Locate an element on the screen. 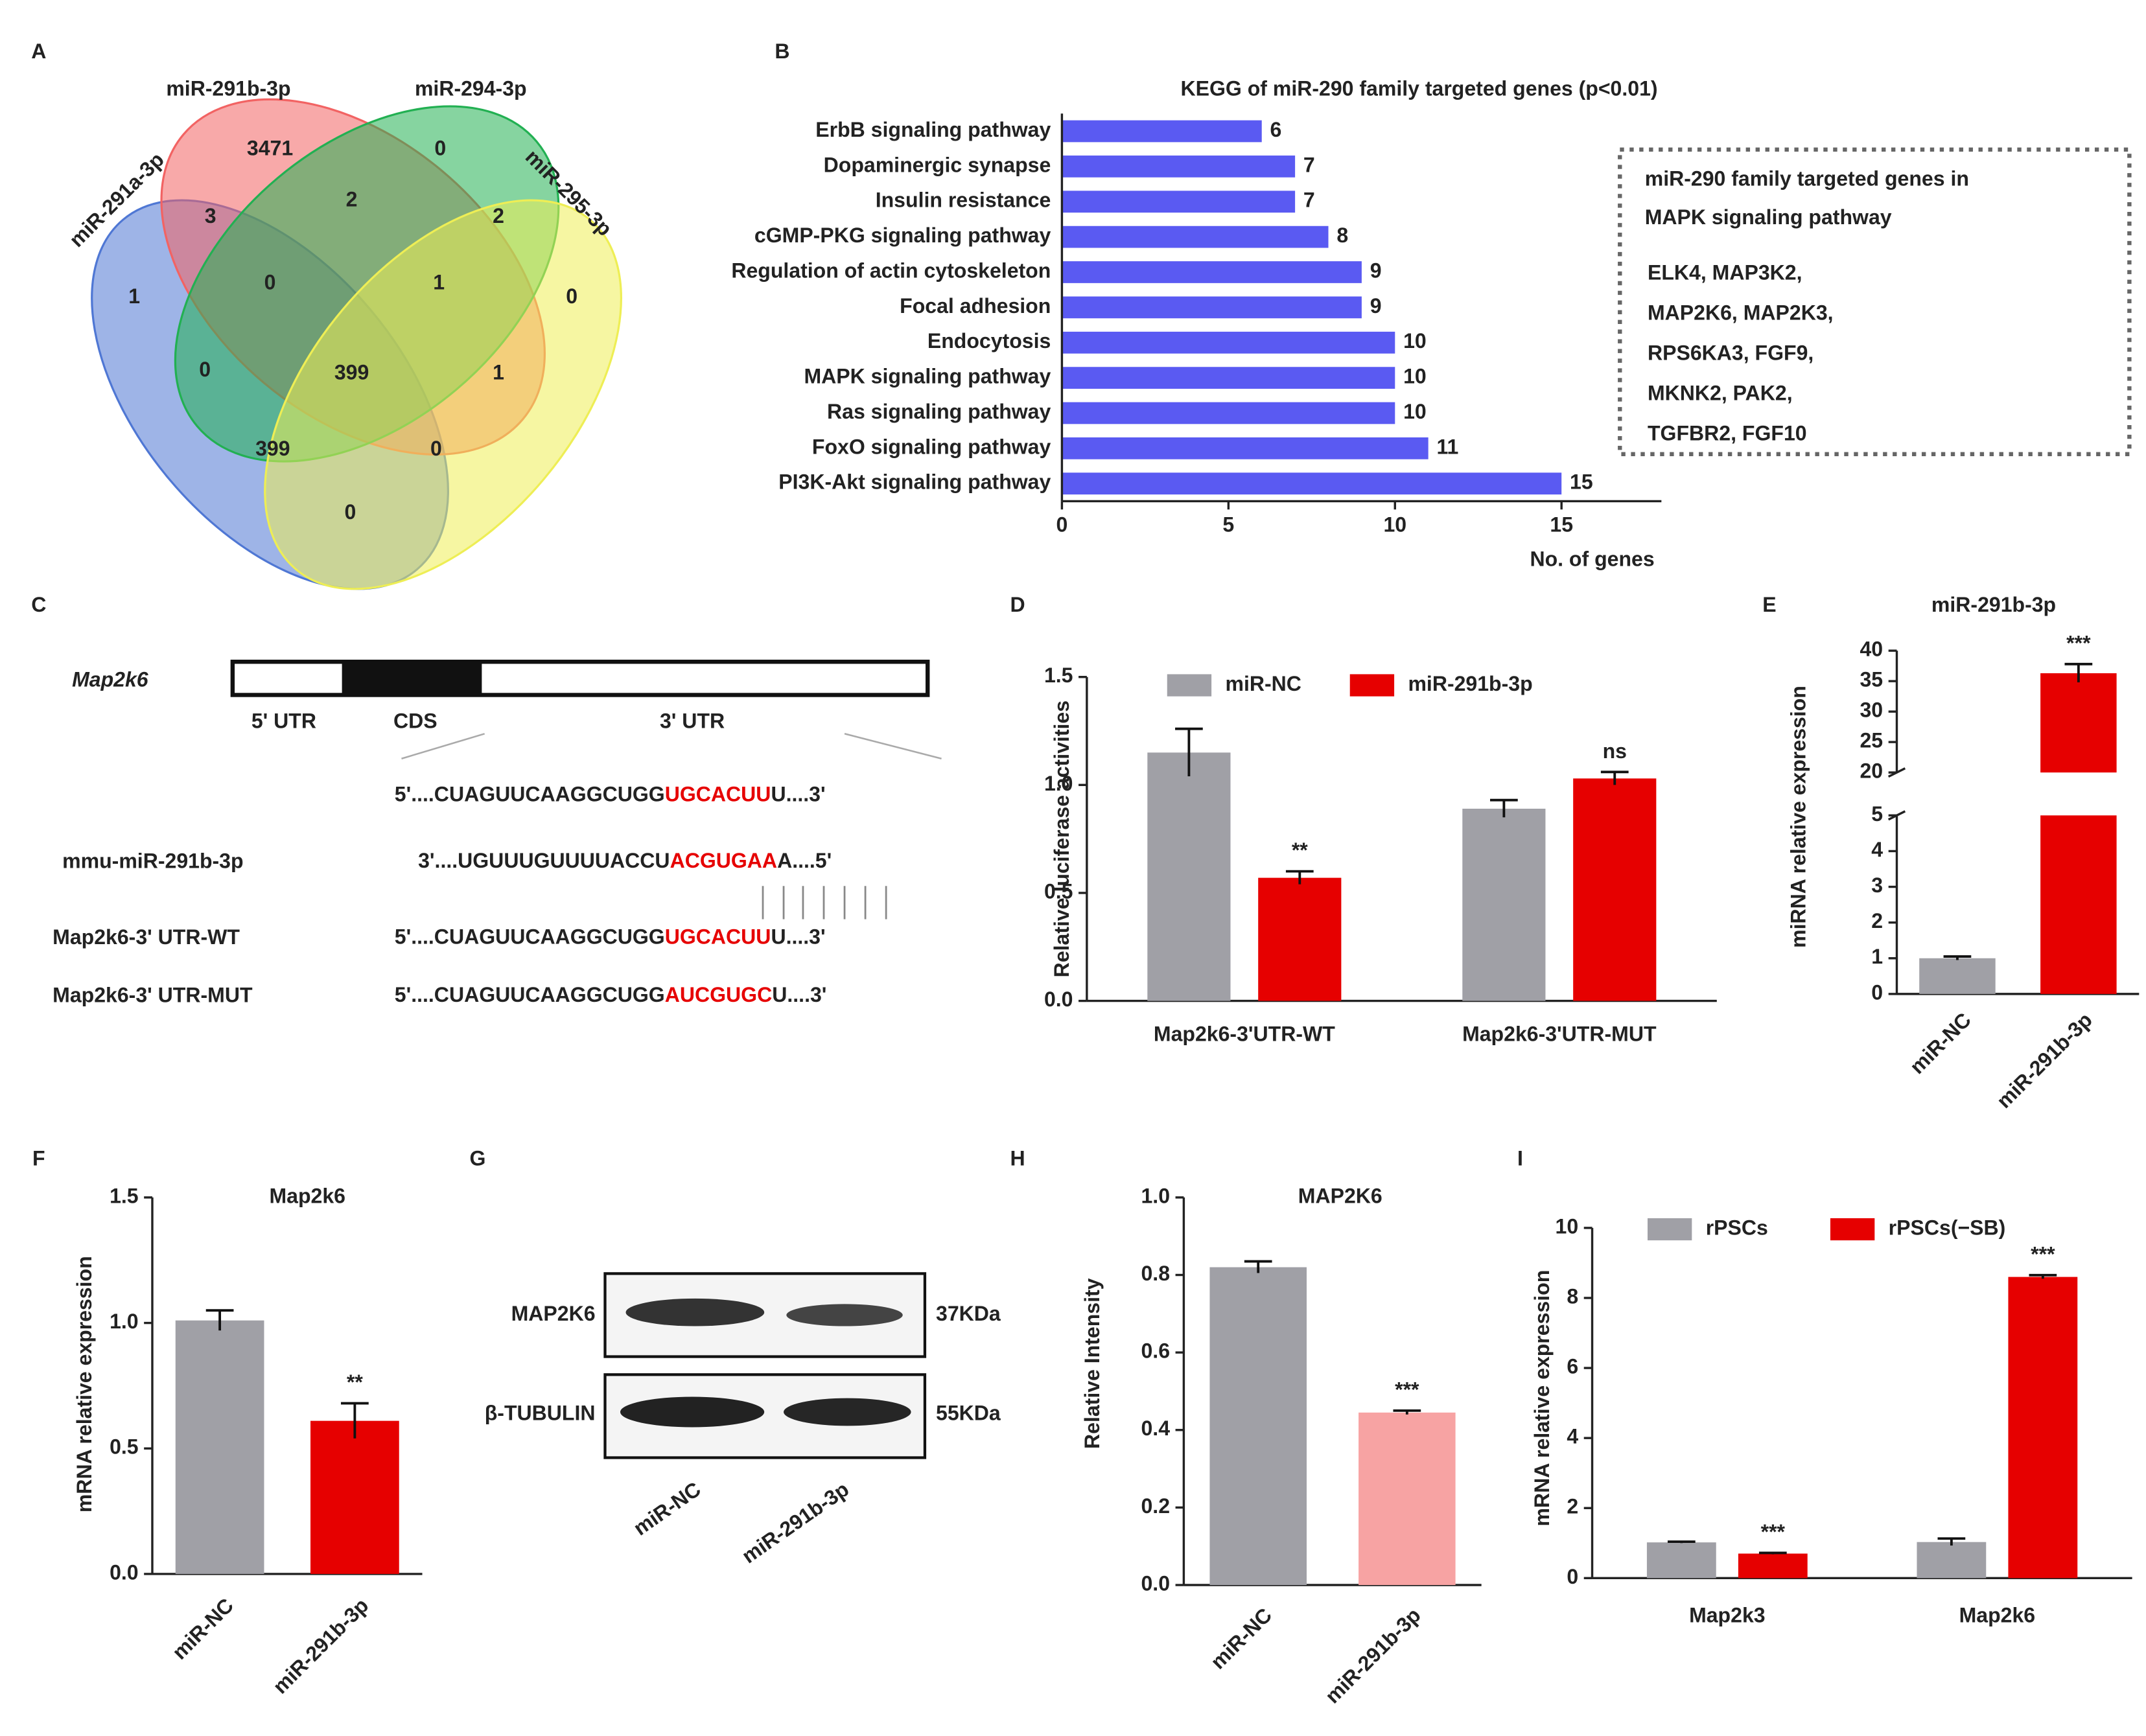 Image resolution: width=2146 pixels, height=1736 pixels. sequence-part: ACGUGAA is located at coordinates (723, 860).